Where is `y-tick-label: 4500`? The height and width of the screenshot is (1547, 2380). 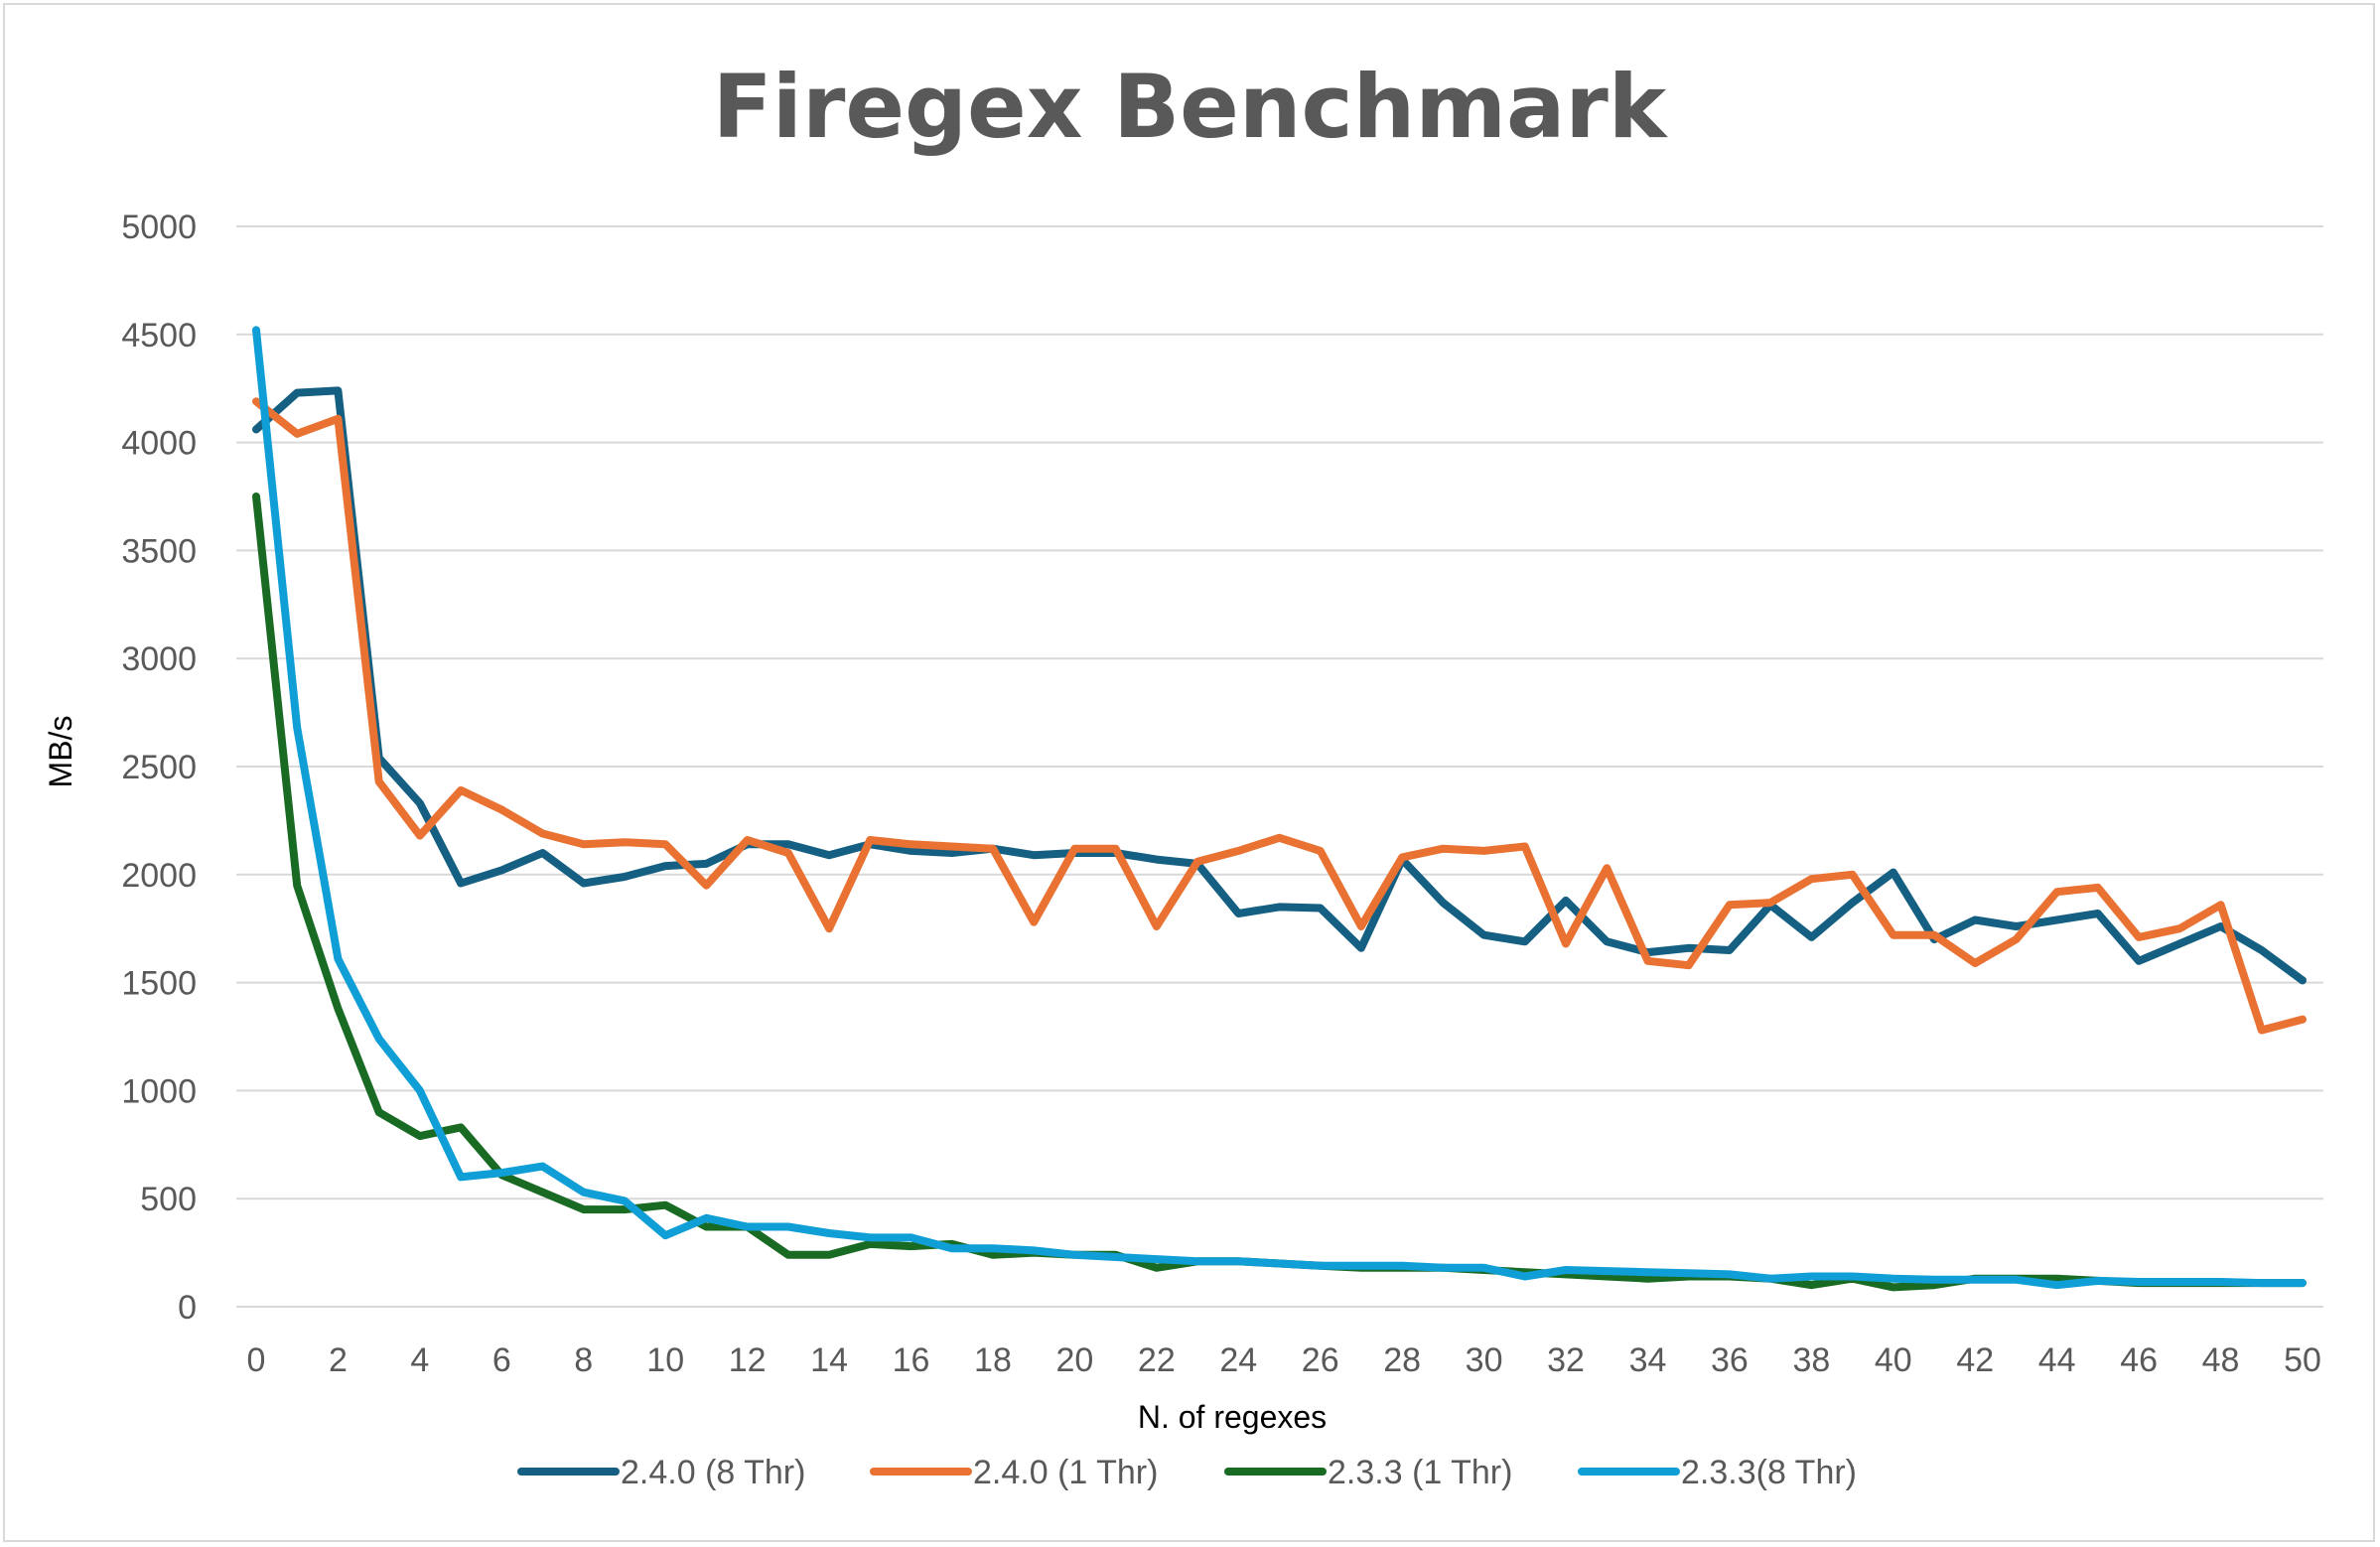 y-tick-label: 4500 is located at coordinates (159, 335).